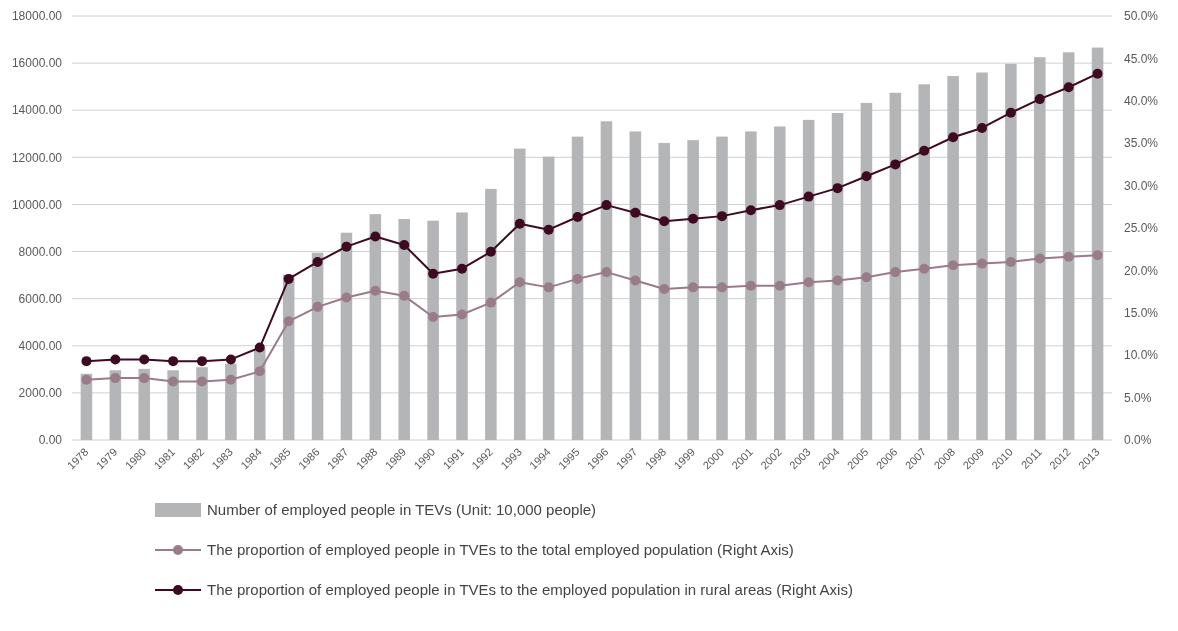 Image resolution: width=1178 pixels, height=631 pixels. Describe the element at coordinates (50, 440) in the screenshot. I see `y-tick-label: 0.00` at that location.